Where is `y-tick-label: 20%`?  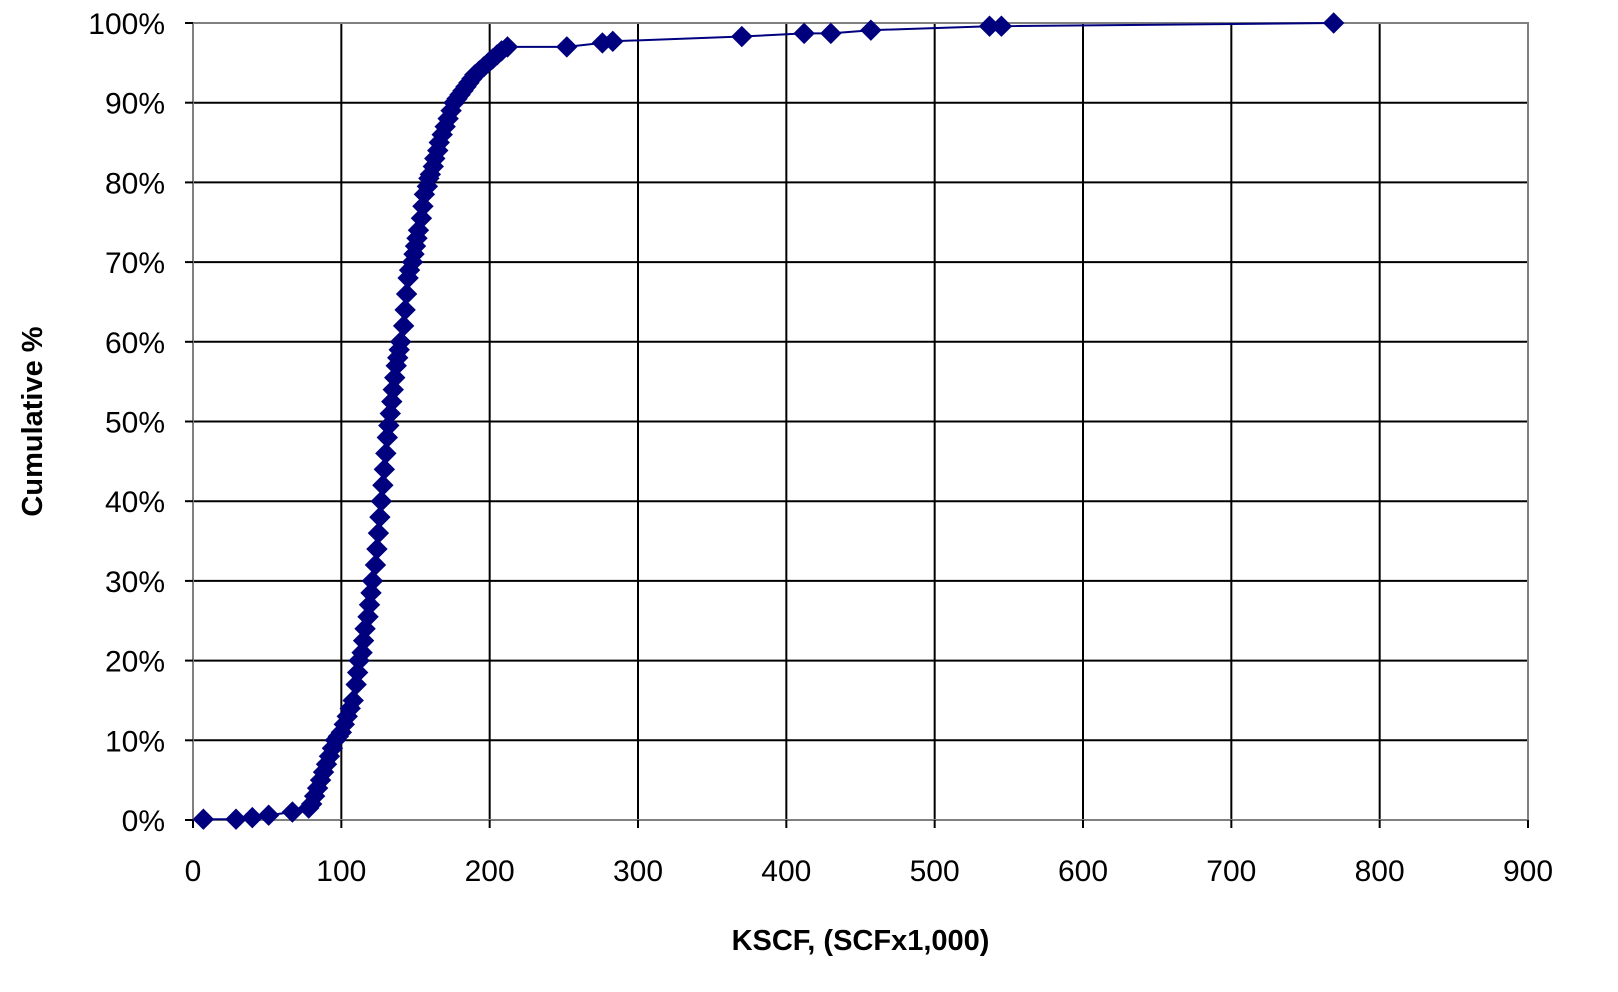
y-tick-label: 20% is located at coordinates (135, 662).